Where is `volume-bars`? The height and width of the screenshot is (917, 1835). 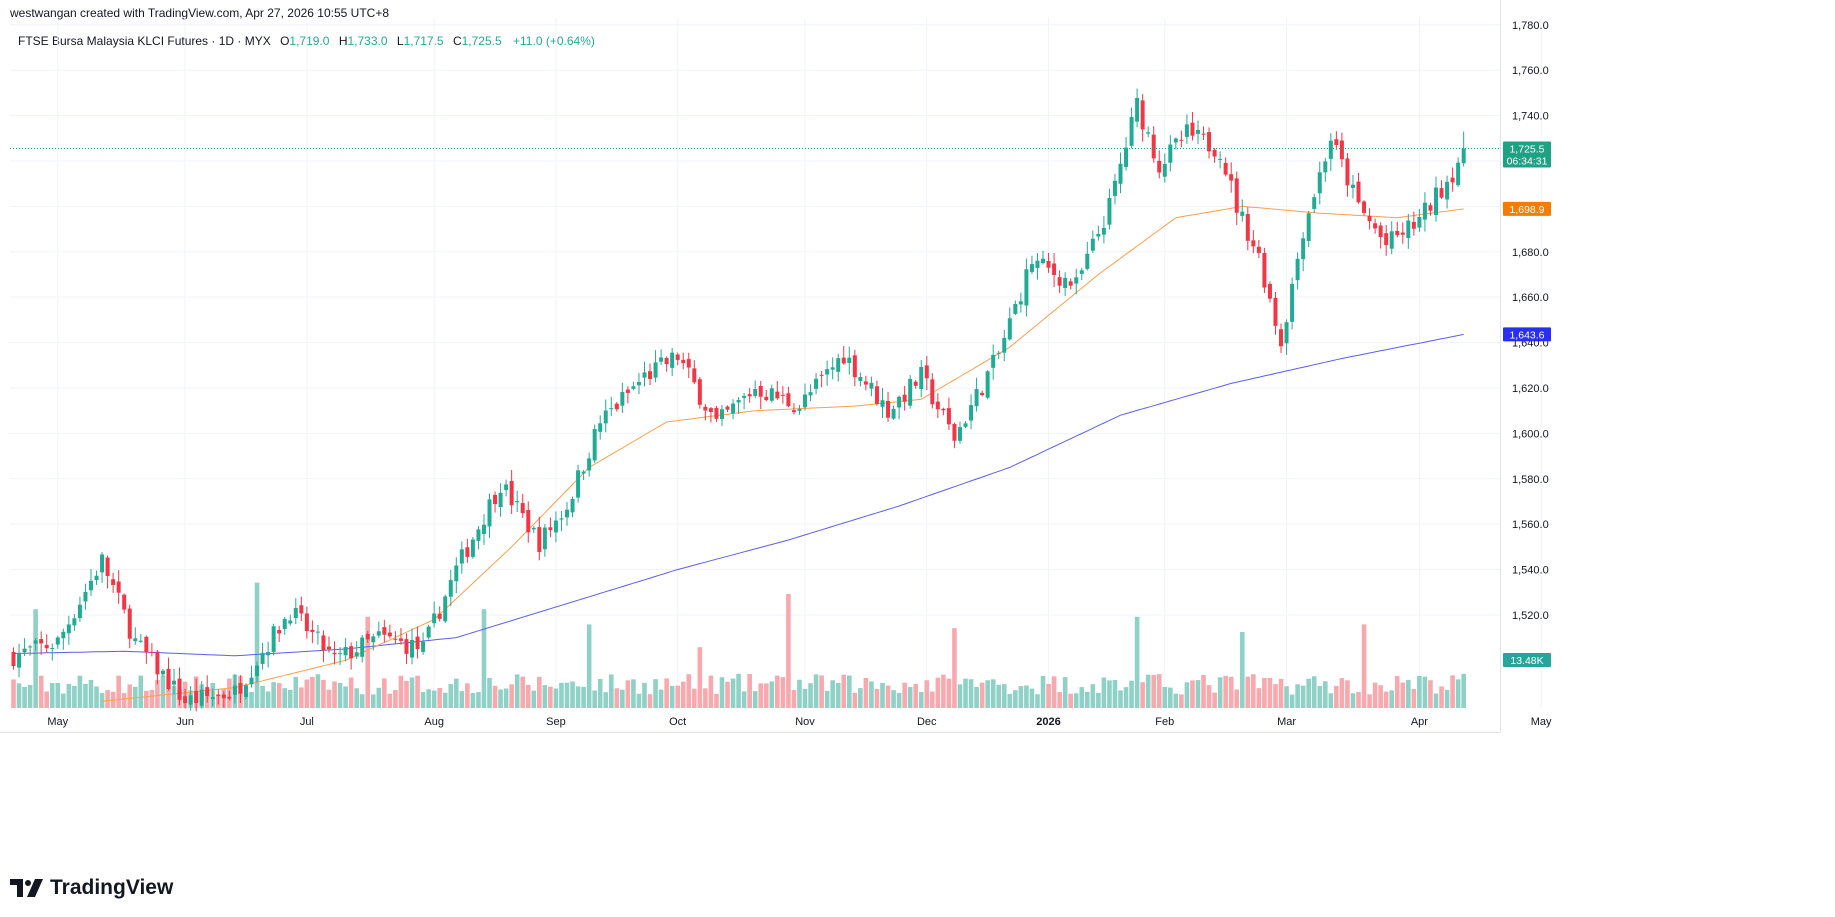
volume-bars is located at coordinates (738, 645).